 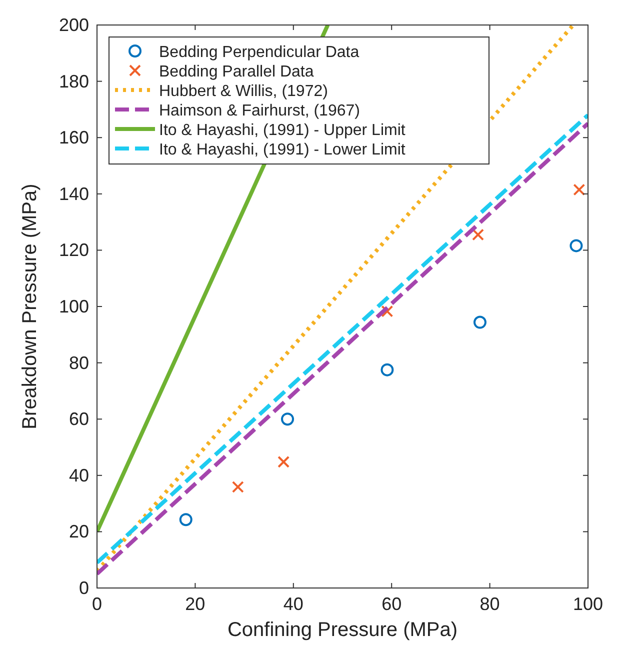 What do you see at coordinates (73, 194) in the screenshot?
I see `y-tick-label: 140` at bounding box center [73, 194].